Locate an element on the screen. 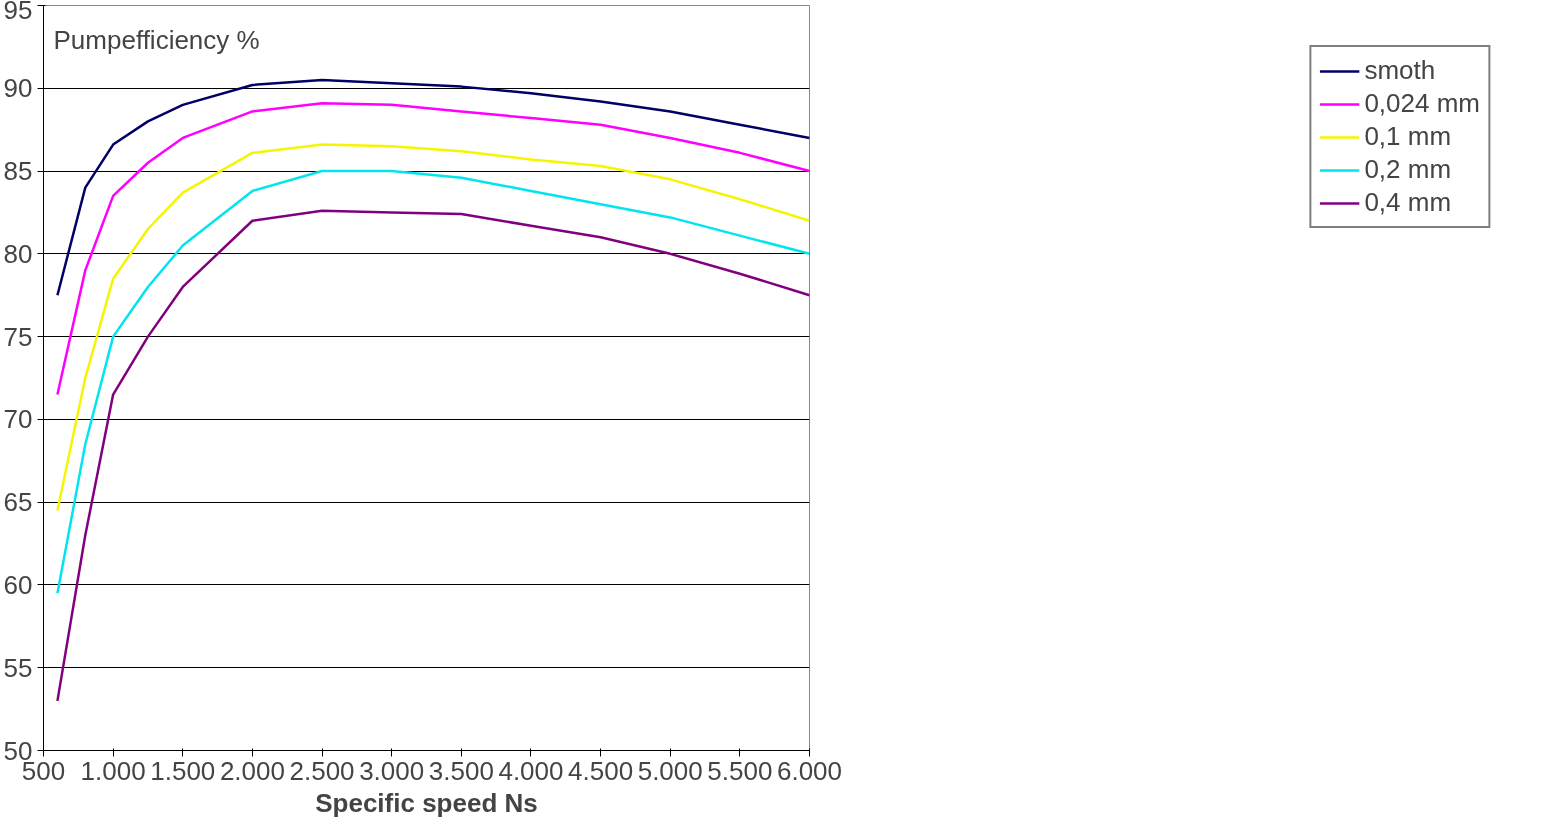 This screenshot has width=1545, height=832. y-tick-label: 95 is located at coordinates (18, 12).